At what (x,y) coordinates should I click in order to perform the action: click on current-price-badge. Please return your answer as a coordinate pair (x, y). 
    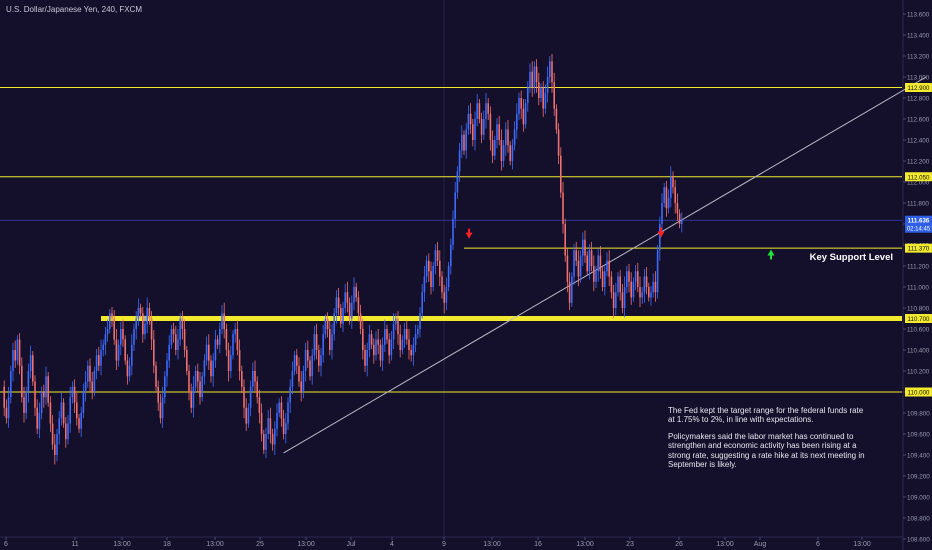
    Looking at the image, I should click on (918, 224).